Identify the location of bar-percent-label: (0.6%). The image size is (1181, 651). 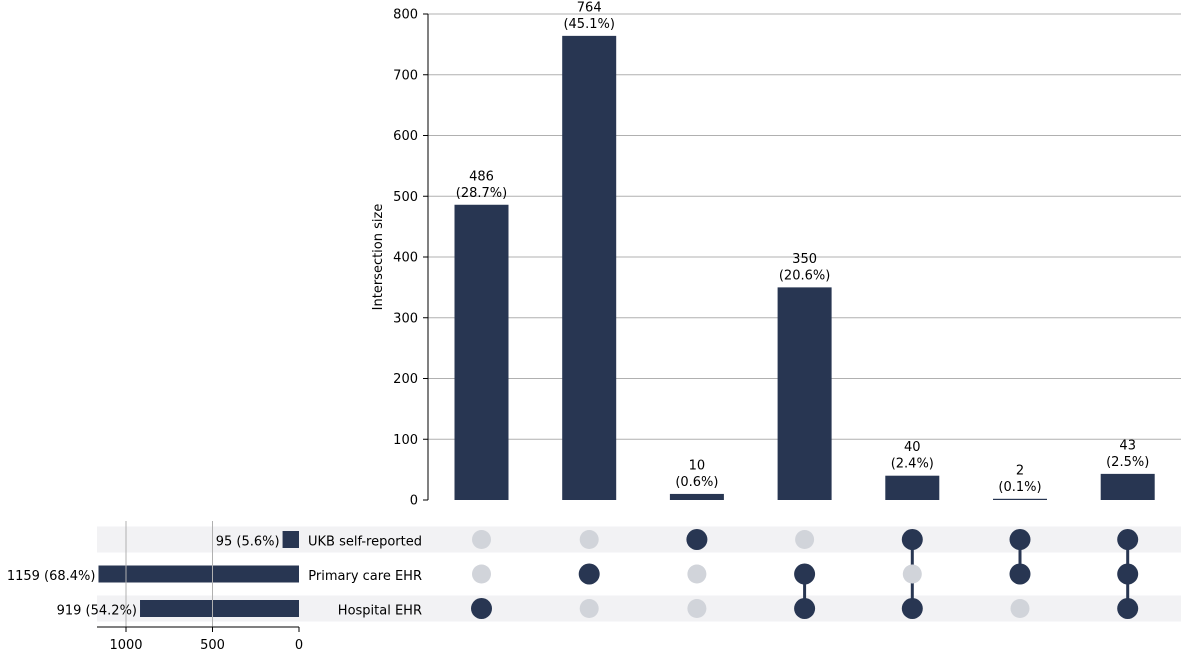
(696, 482).